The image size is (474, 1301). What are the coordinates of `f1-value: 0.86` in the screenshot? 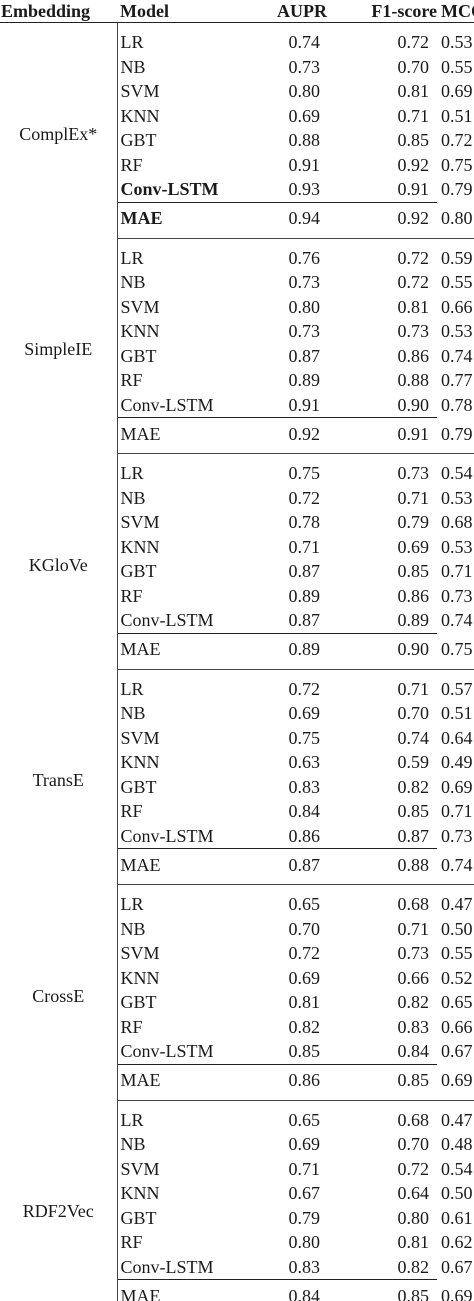 It's located at (413, 595).